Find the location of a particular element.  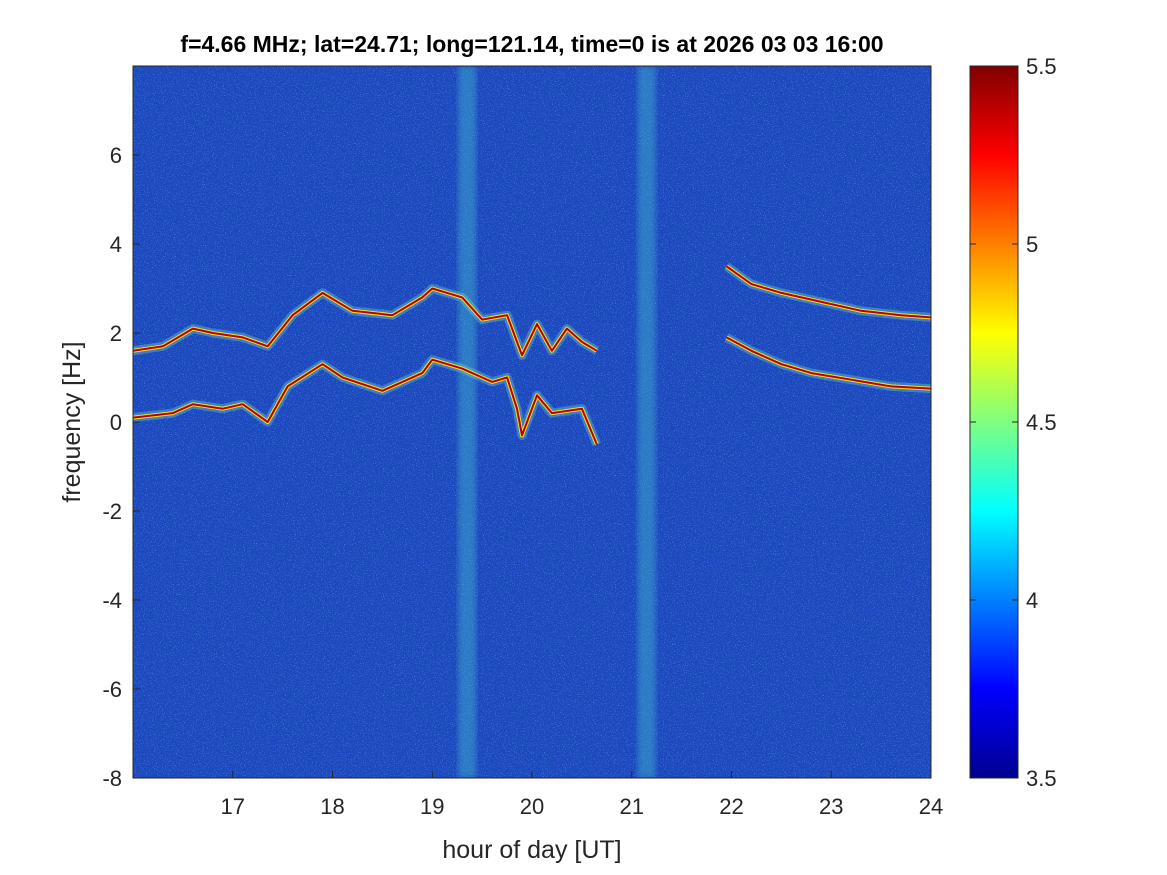

colorbar-tick-label: 5.5 is located at coordinates (1041, 66).